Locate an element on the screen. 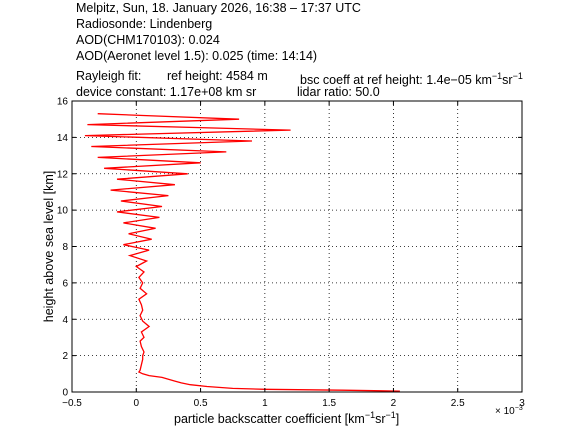  title-line-aod-chm: AOD(CHM170103): 0.024 is located at coordinates (148, 40).